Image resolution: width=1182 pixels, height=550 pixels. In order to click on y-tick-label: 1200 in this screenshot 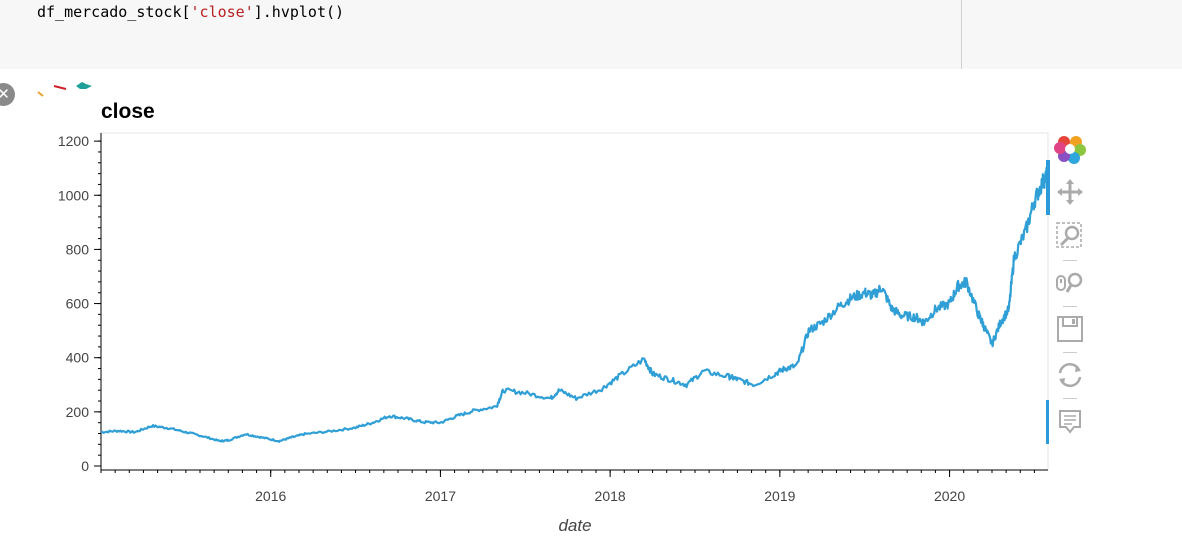, I will do `click(73, 141)`.